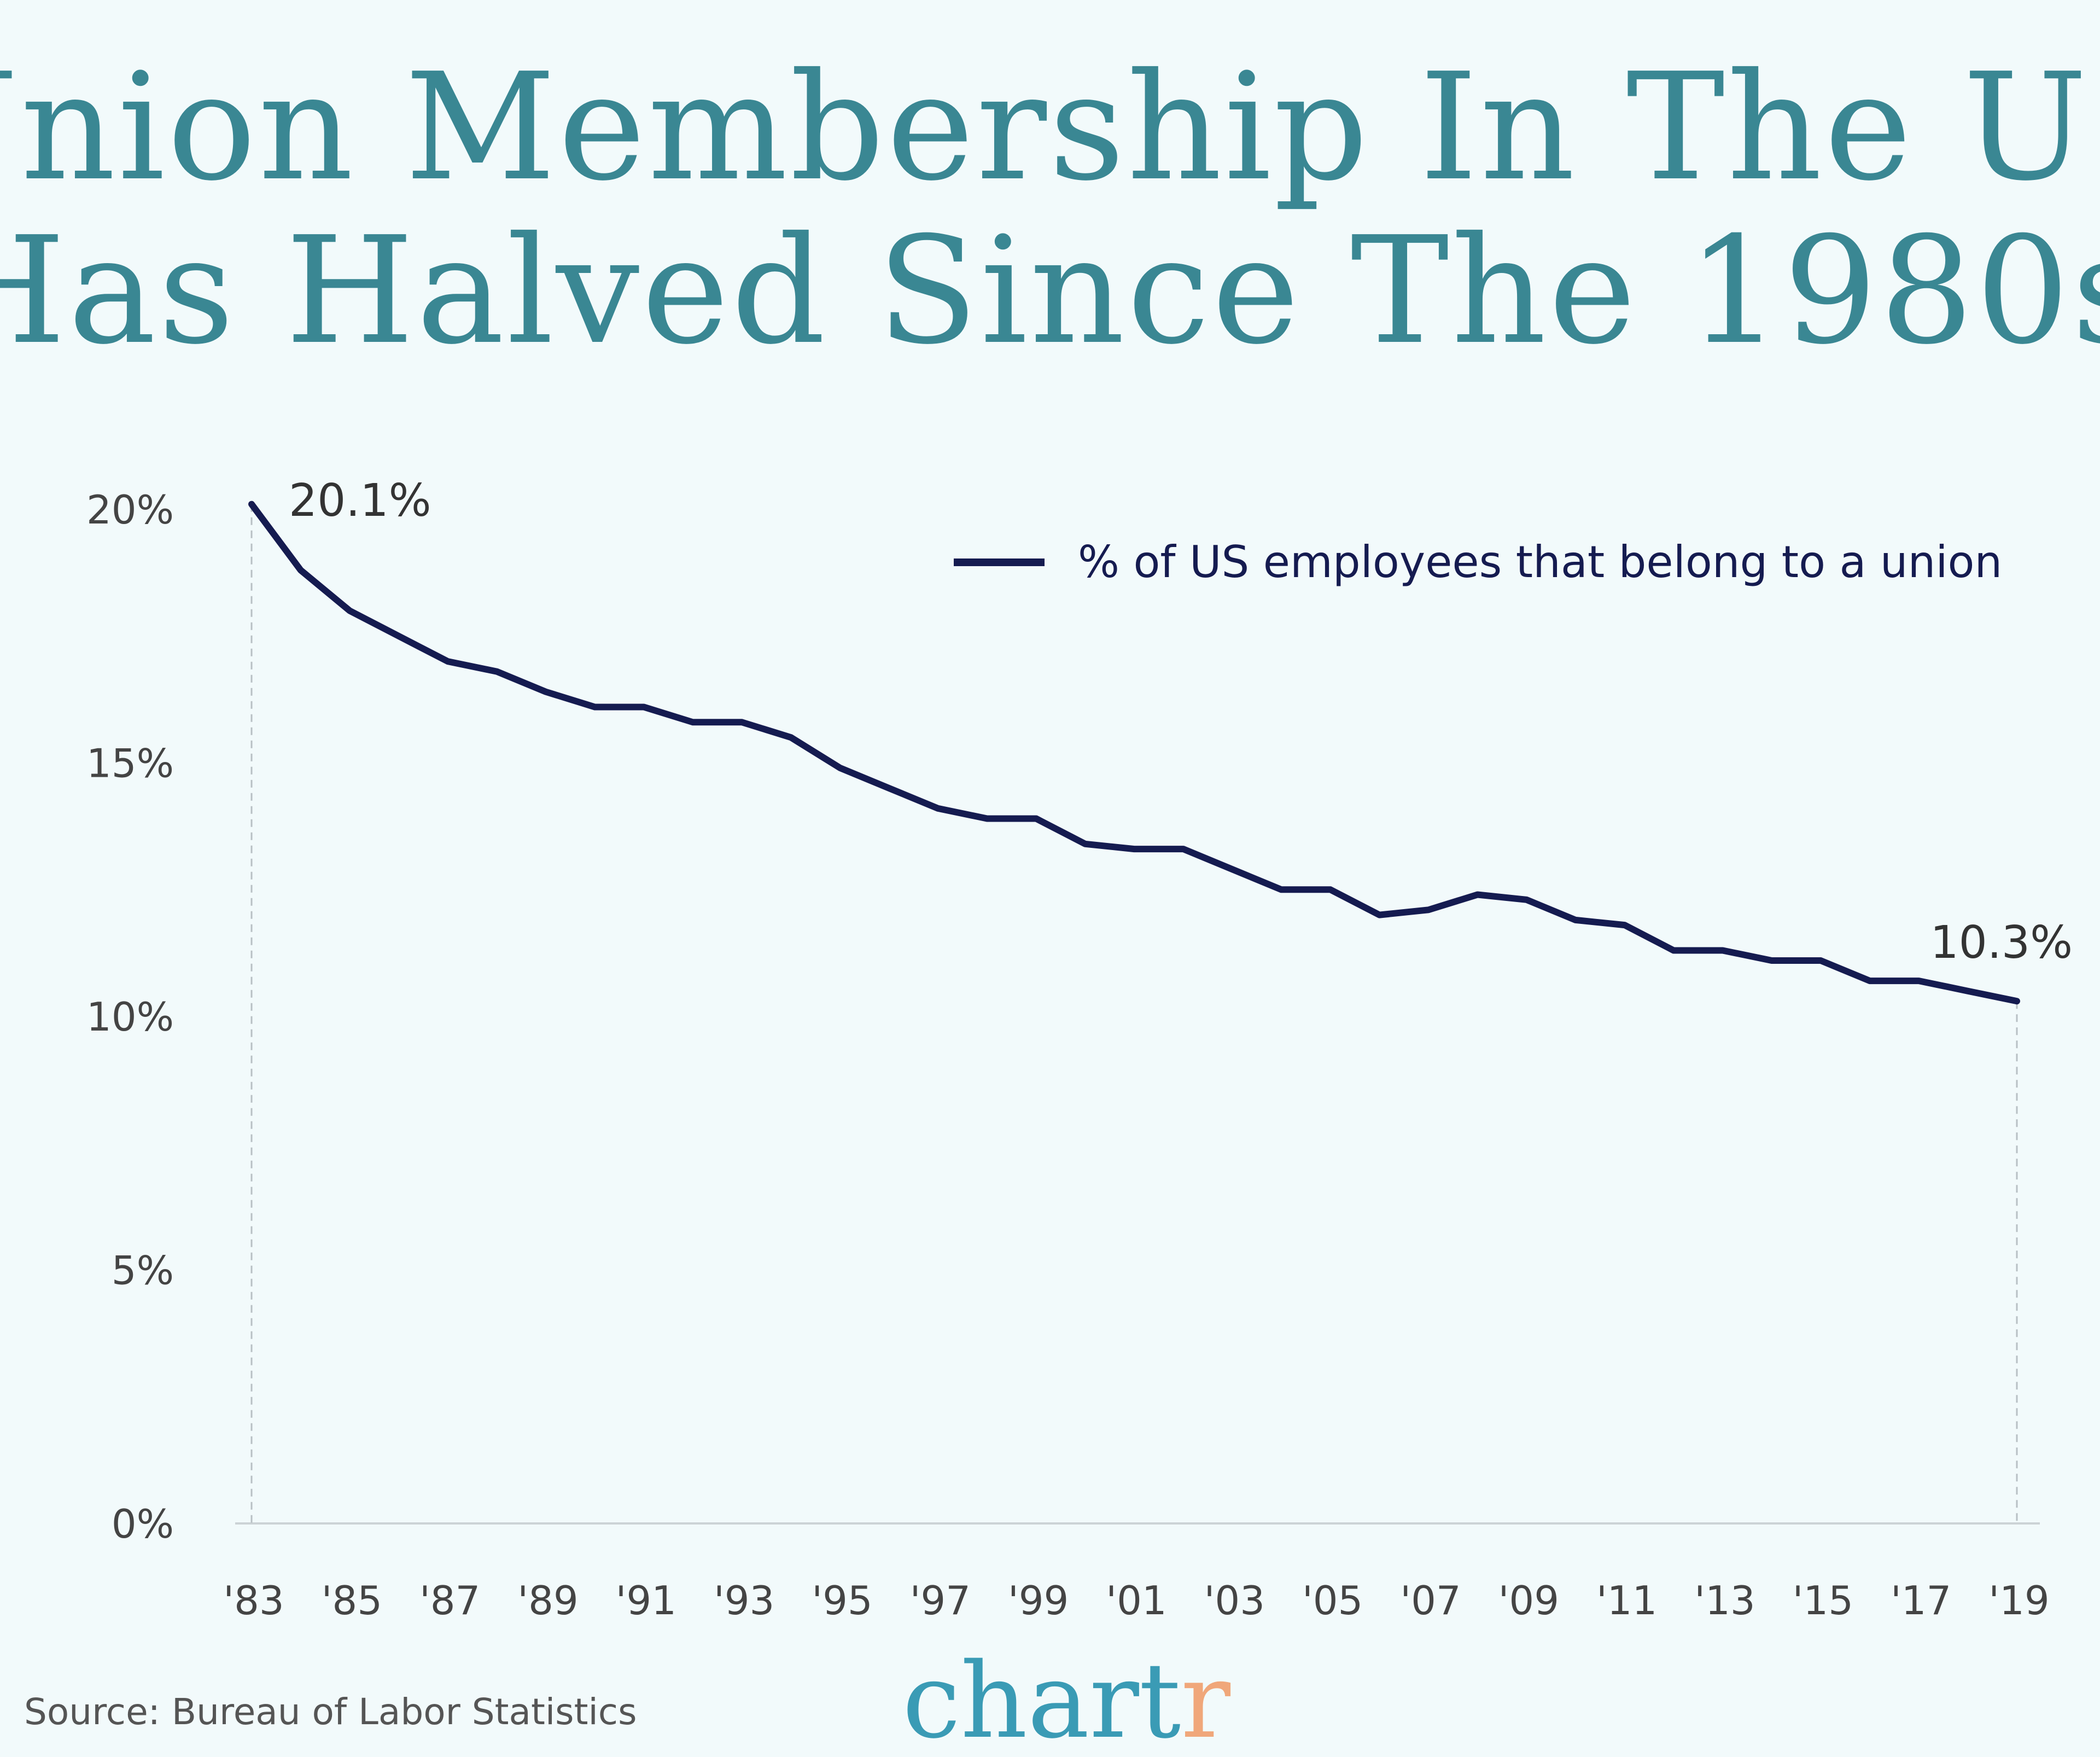 This screenshot has width=2100, height=1757. I want to click on chartr-logo: chartr, so click(1066, 1698).